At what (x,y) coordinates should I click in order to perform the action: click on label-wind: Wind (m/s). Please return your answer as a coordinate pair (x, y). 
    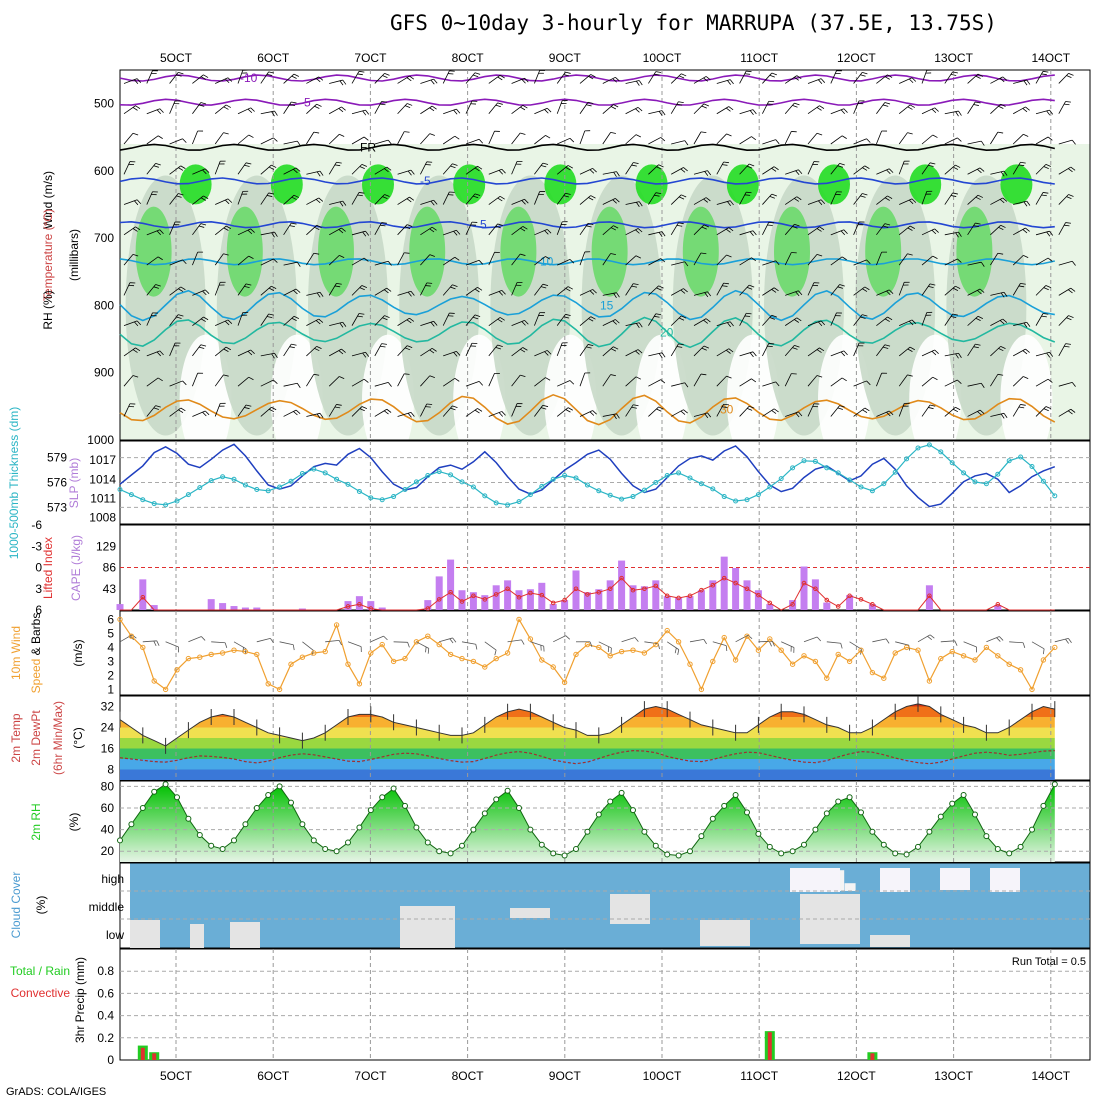
    Looking at the image, I should click on (48, 200).